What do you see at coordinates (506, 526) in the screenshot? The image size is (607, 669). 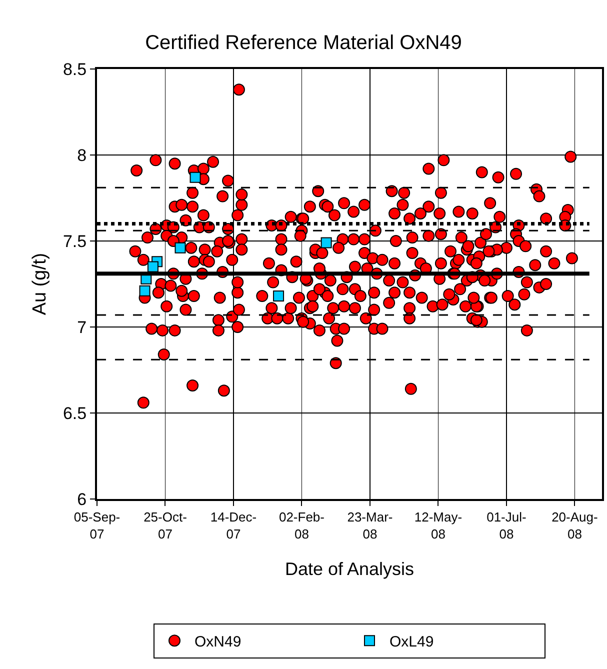 I see `x-tick-label: 01-Jul-08` at bounding box center [506, 526].